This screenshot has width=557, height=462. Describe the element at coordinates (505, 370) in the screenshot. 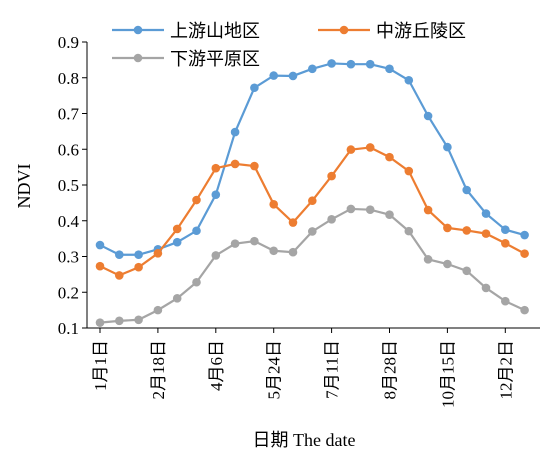

I see `x-tick-label: 12月2日` at that location.